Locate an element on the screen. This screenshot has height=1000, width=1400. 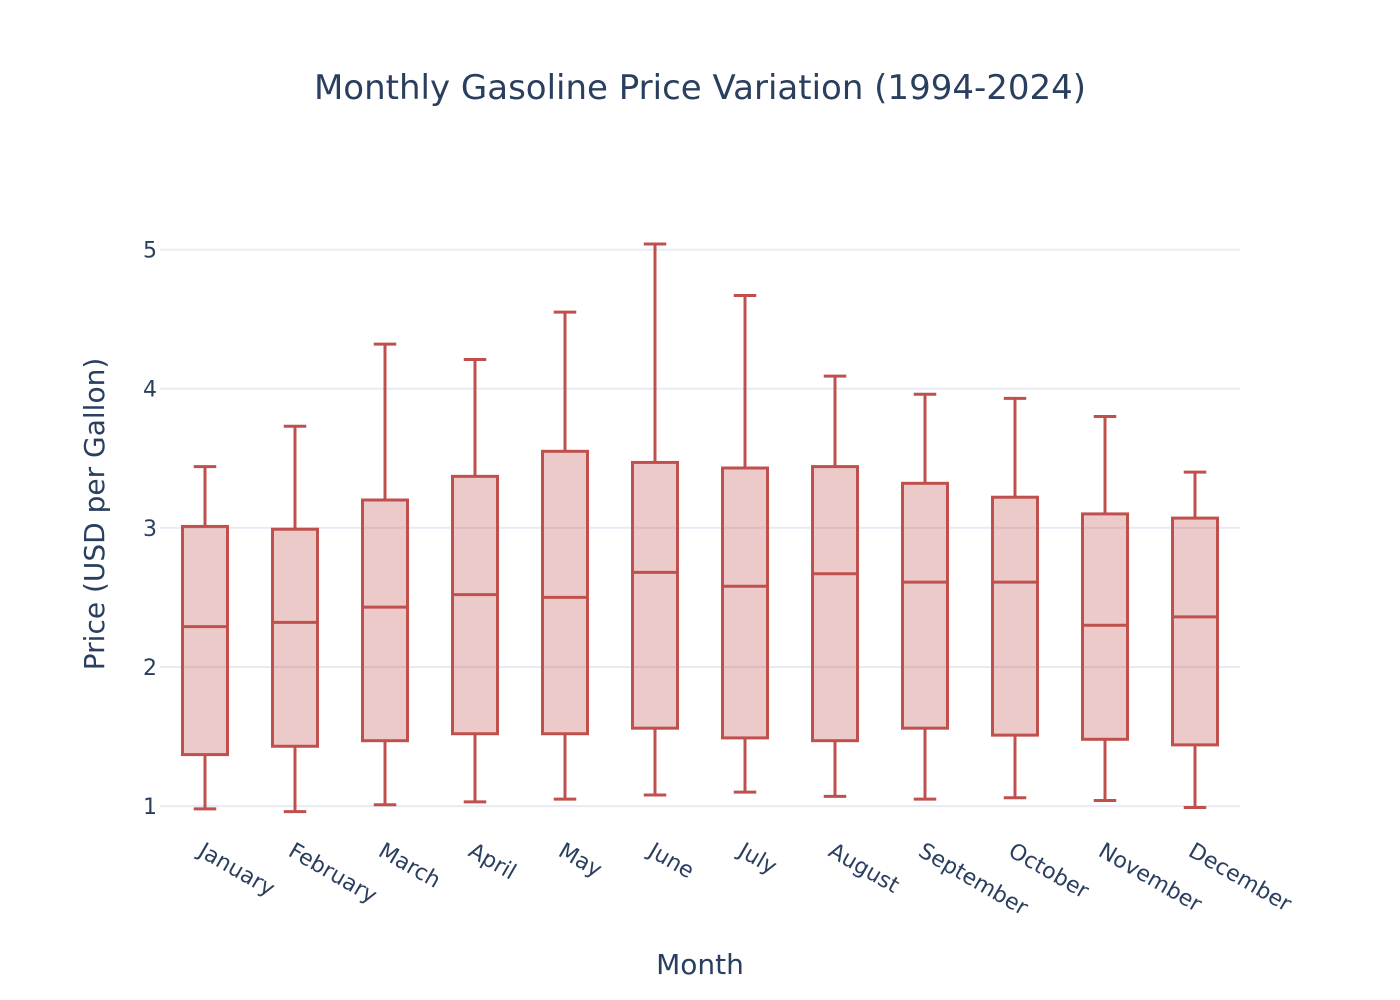
y-tick-label: 3 is located at coordinates (150, 529).